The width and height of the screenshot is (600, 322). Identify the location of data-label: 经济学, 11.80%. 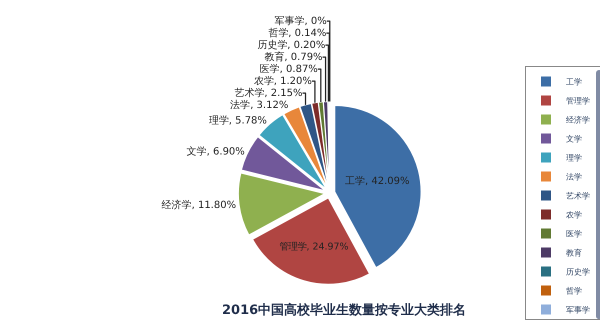
(199, 204).